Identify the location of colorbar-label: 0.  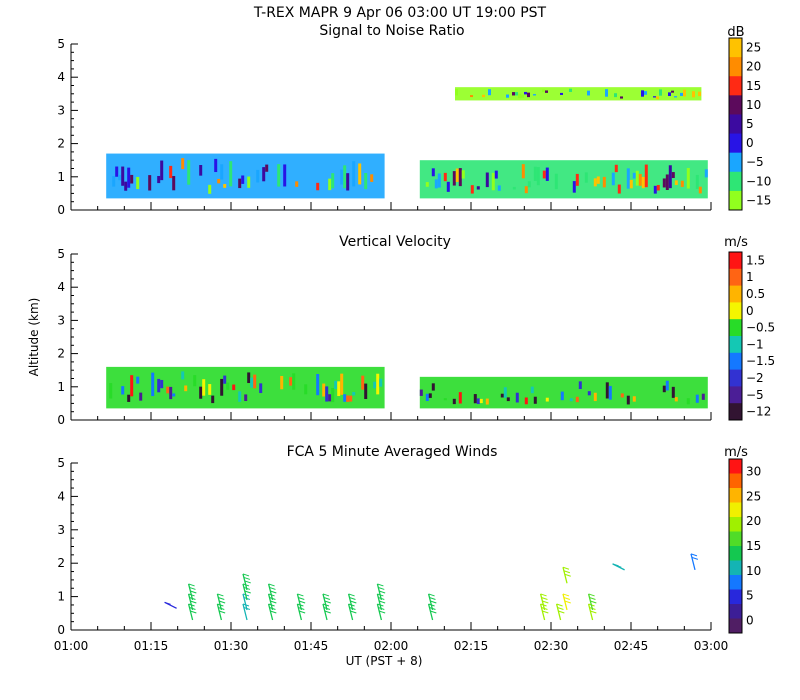
(750, 311).